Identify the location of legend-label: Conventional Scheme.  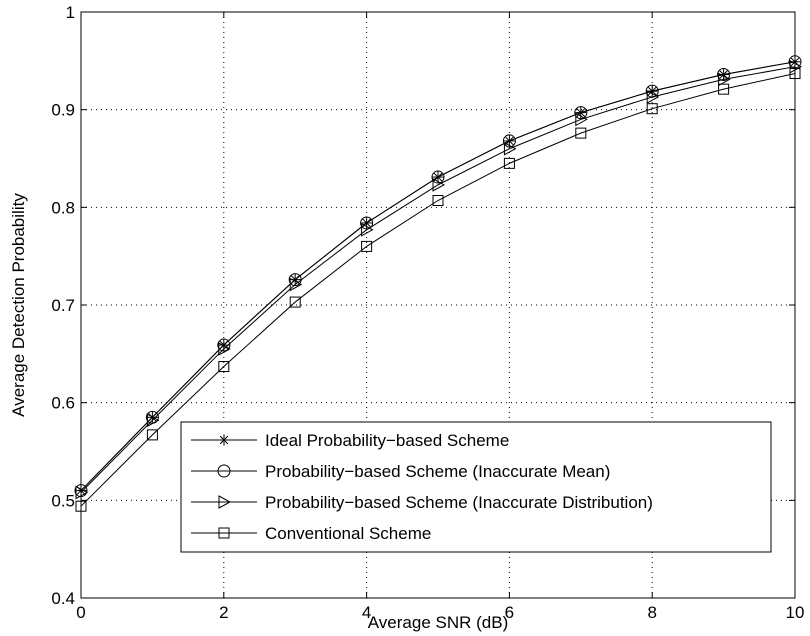
(348, 533).